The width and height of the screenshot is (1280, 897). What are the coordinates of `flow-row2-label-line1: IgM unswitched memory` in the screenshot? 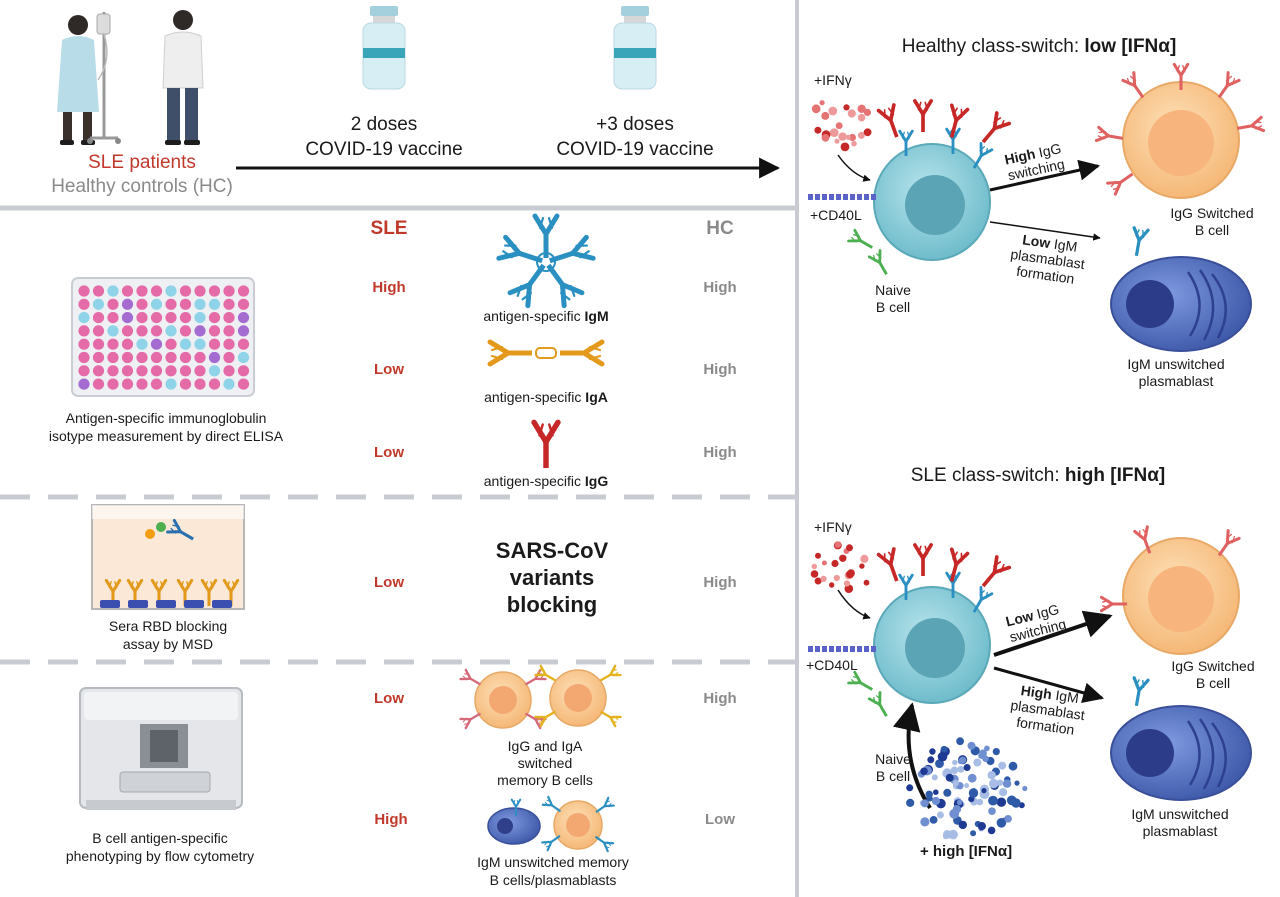 It's located at (553, 862).